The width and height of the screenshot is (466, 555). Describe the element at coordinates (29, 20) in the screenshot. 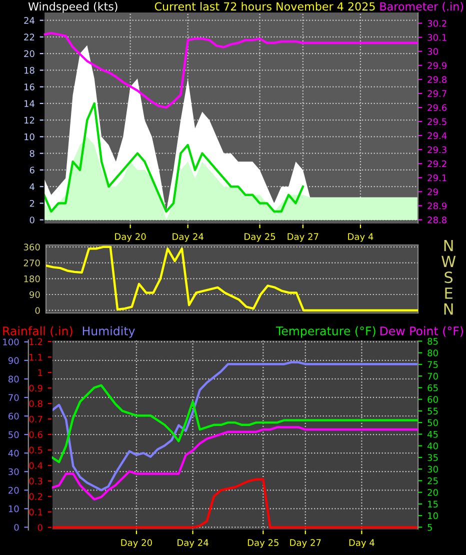

I see `y-tick-label: 24` at that location.